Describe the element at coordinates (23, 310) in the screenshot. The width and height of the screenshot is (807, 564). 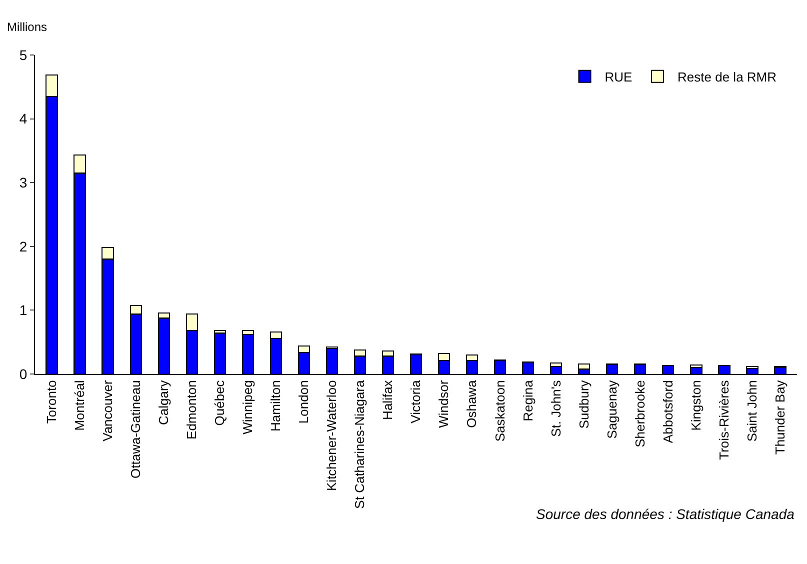
I see `y-tick-label: 1` at that location.